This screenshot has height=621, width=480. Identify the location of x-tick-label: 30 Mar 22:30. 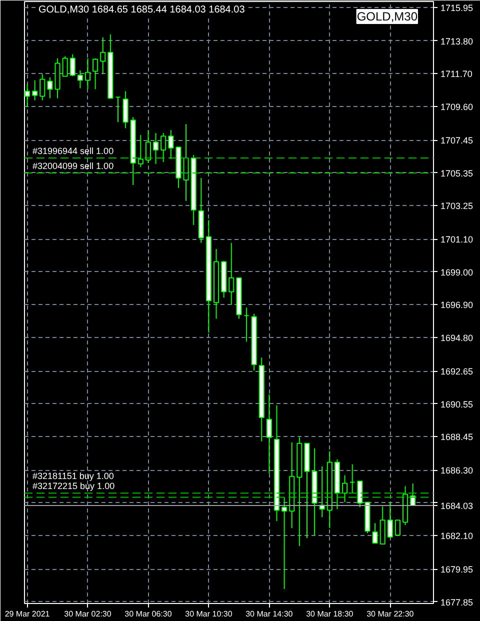
(390, 614).